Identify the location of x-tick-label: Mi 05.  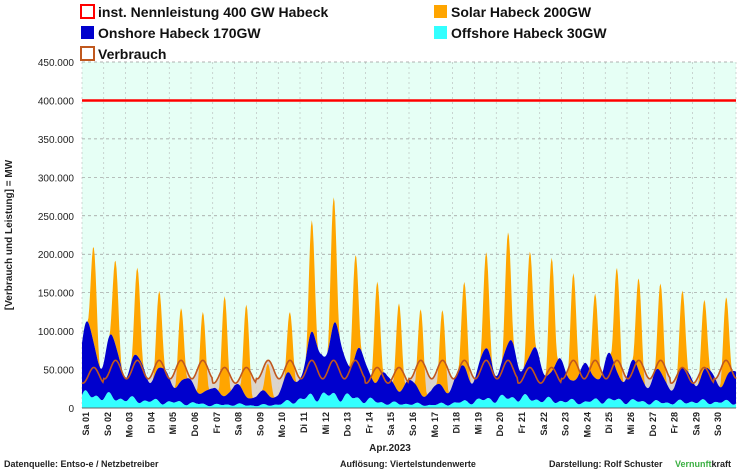
(173, 423).